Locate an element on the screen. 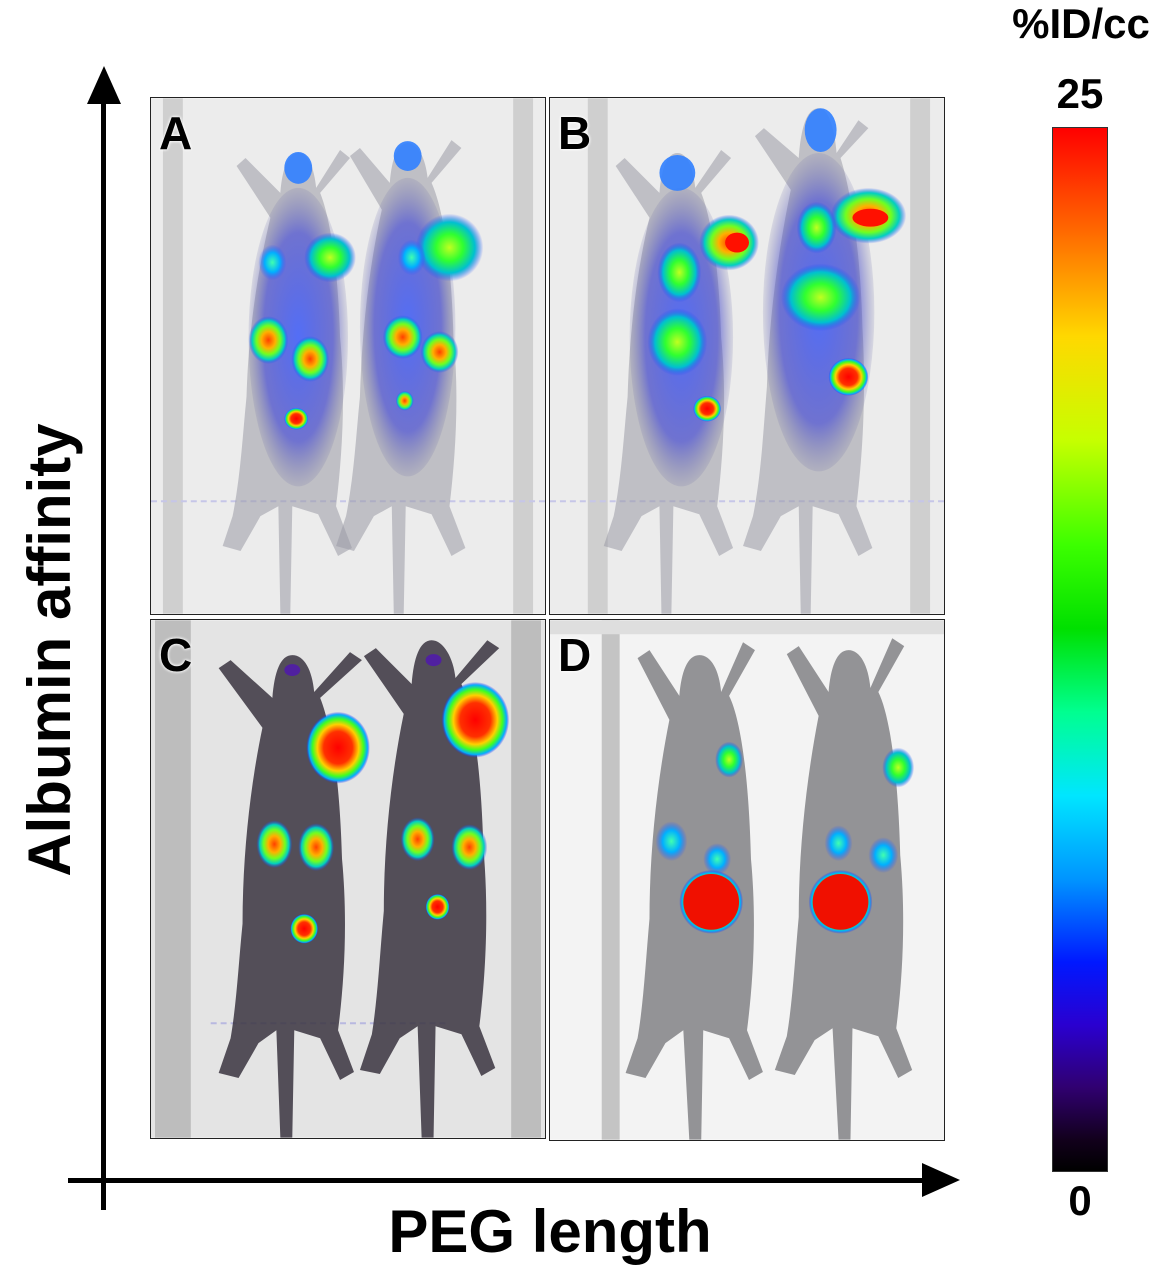 This screenshot has height=1280, width=1172. x-axis-arrowhead is located at coordinates (941, 1180).